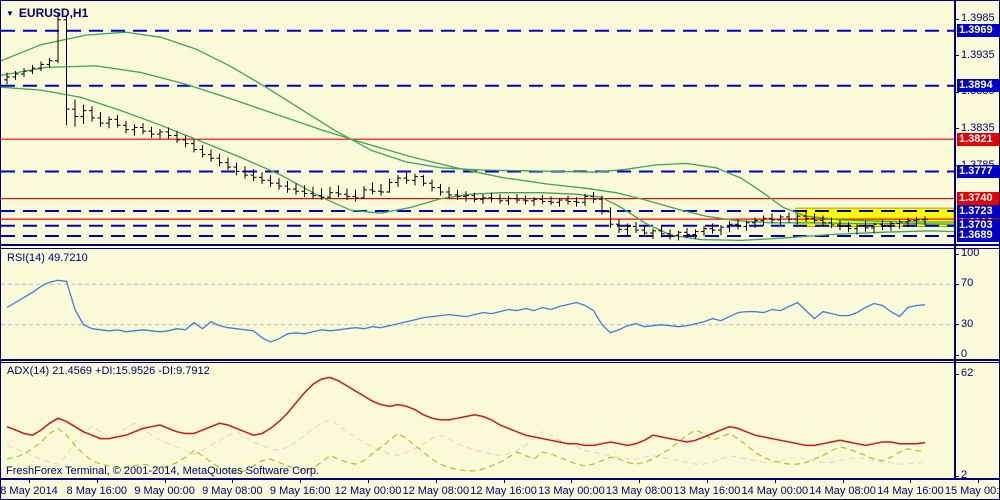 The height and width of the screenshot is (500, 1000). I want to click on time-axis-label: 9 May 16:00, so click(300, 491).